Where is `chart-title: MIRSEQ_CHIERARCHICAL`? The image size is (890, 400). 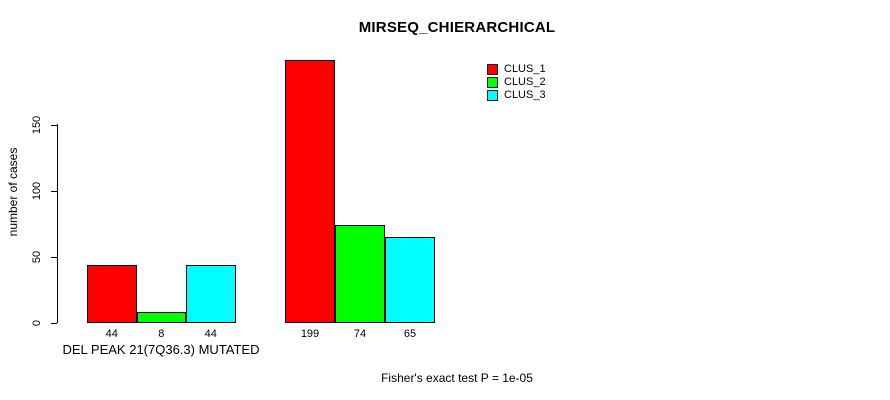 chart-title: MIRSEQ_CHIERARCHICAL is located at coordinates (457, 27).